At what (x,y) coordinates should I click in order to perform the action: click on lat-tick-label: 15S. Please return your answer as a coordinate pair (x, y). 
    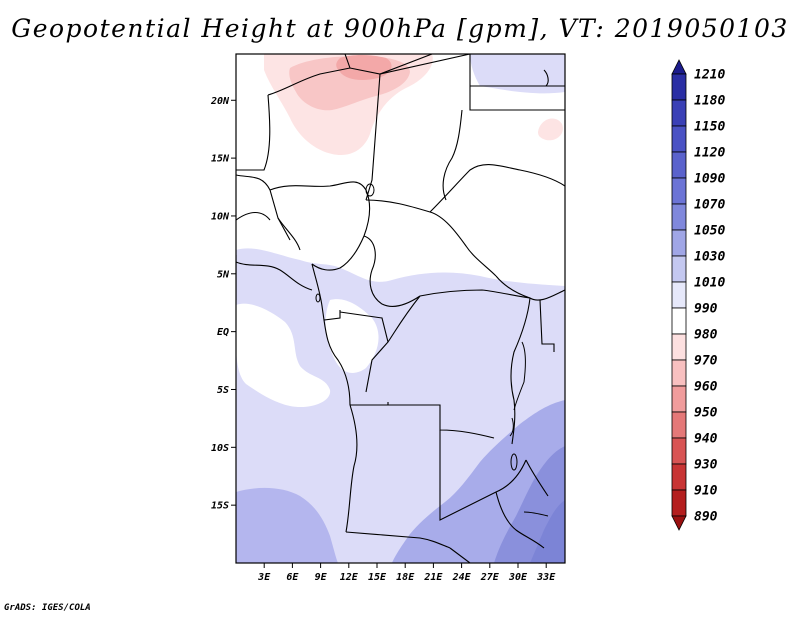
    Looking at the image, I should click on (220, 506).